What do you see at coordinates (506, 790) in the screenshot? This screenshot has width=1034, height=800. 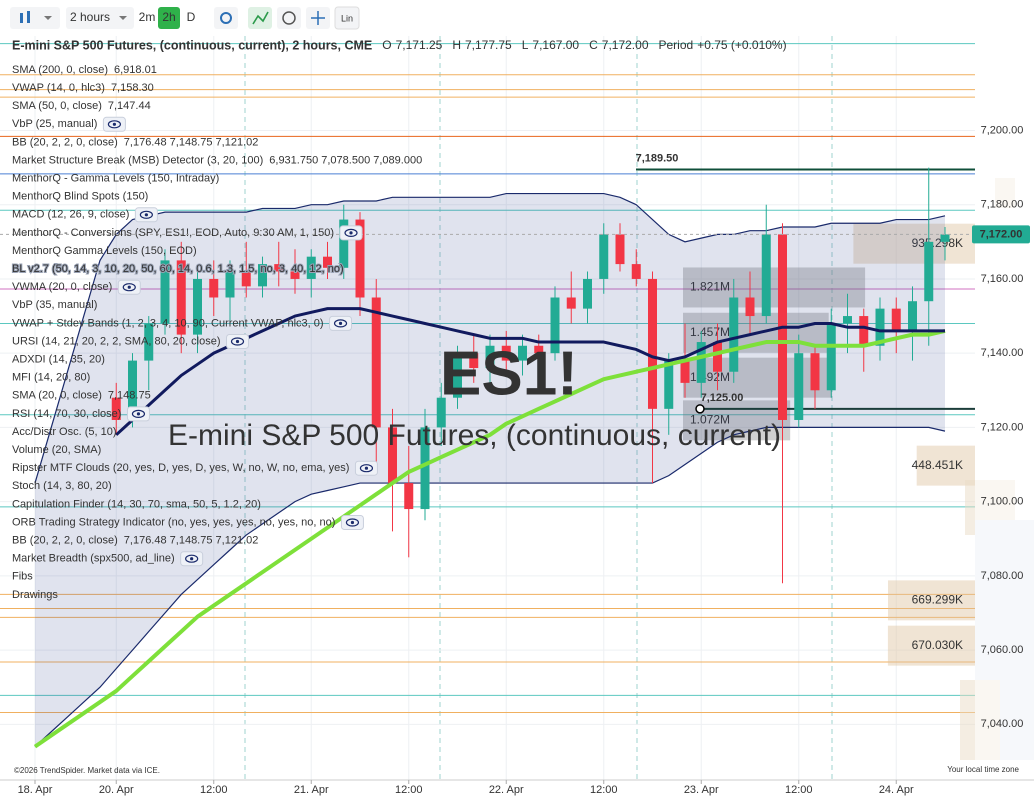 I see `x-tick-label: 22. Apr` at bounding box center [506, 790].